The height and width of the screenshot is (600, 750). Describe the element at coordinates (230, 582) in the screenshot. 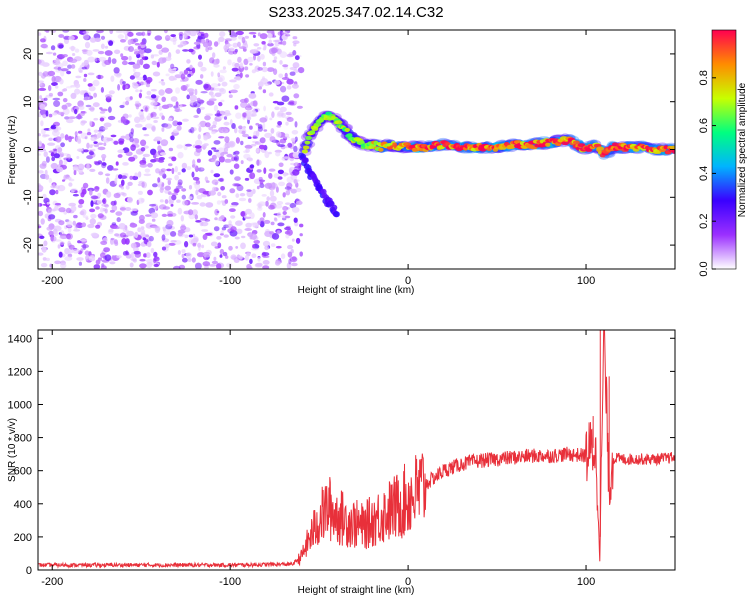

I see `x-tick-label: -100` at that location.